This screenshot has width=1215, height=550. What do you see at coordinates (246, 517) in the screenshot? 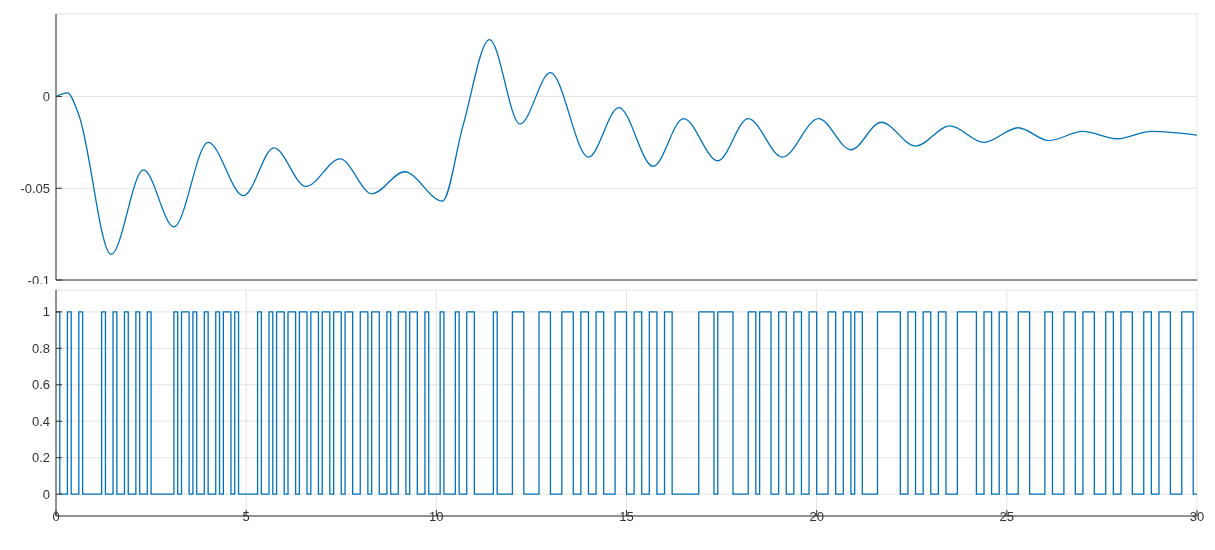
I see `x-tick-label: 5` at bounding box center [246, 517].